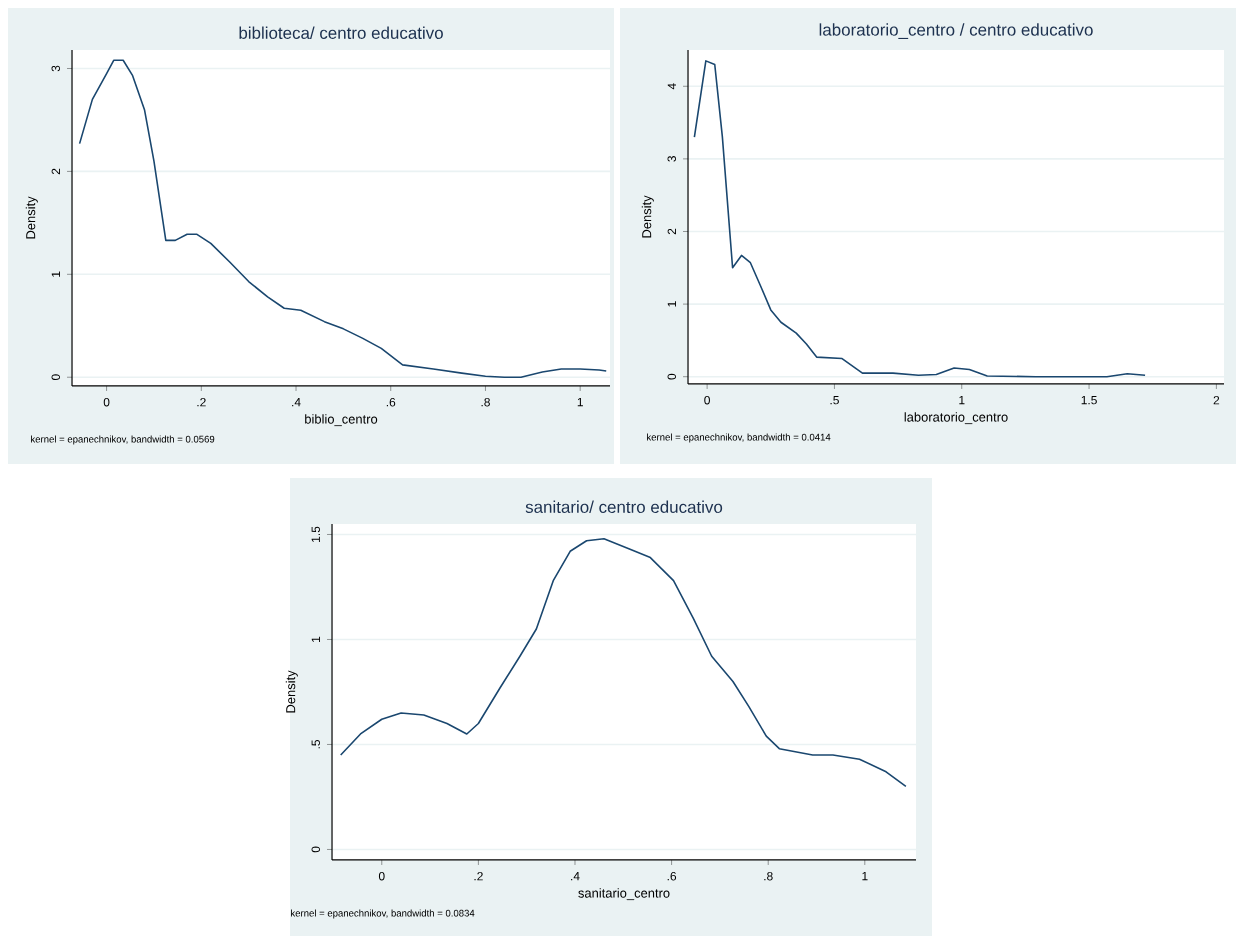  I want to click on chart-title: laboratorio_centro / centro educativo, so click(956, 31).